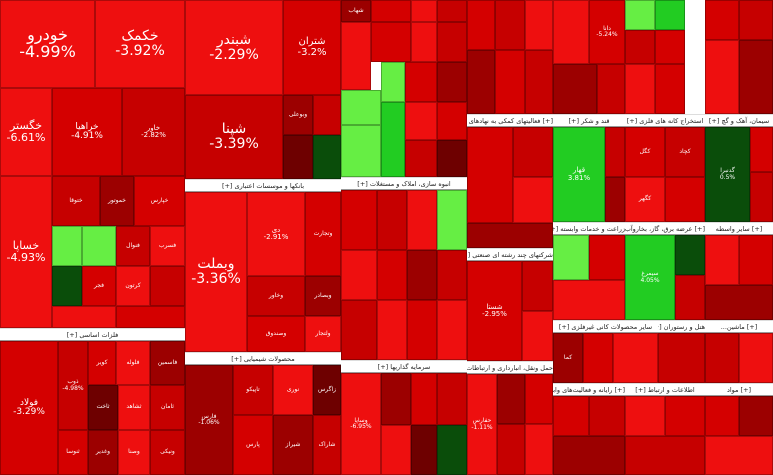 The image size is (773, 475). Describe the element at coordinates (739, 389) in the screenshot. I see `sector-header: [+] مواد` at that location.